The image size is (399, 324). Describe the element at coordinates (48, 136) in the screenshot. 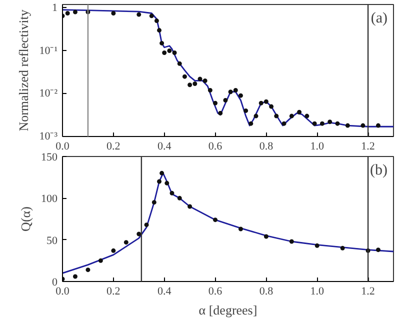

I see `y-tick-label: 10⁻³` at that location.